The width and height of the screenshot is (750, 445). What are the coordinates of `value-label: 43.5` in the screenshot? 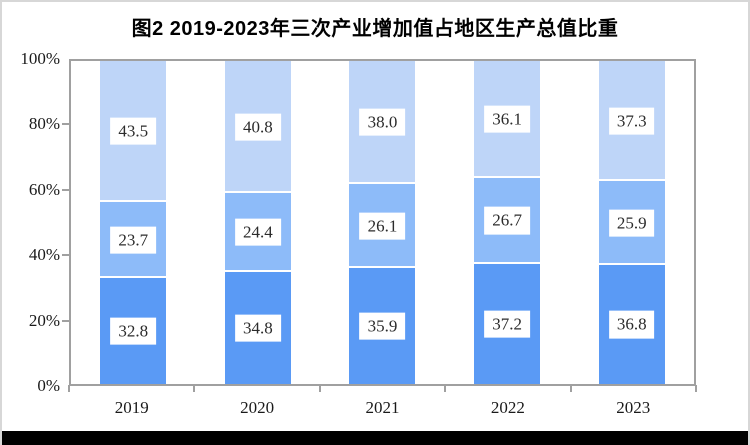 It's located at (133, 131).